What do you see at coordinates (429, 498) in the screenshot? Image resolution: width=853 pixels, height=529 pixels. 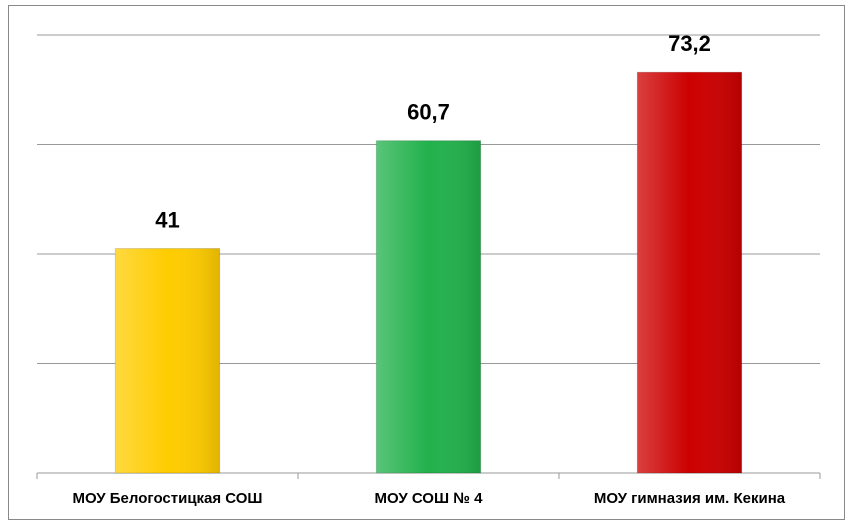 I see `x-tick-label: МОУ СОШ № 4` at bounding box center [429, 498].